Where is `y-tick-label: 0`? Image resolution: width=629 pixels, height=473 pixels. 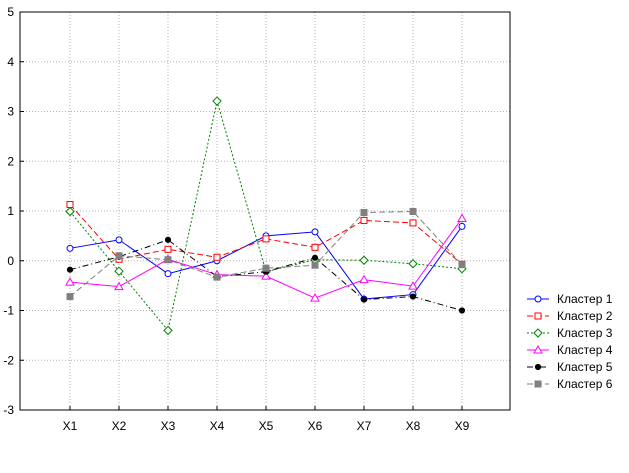 y-tick-label: 0 is located at coordinates (10, 261).